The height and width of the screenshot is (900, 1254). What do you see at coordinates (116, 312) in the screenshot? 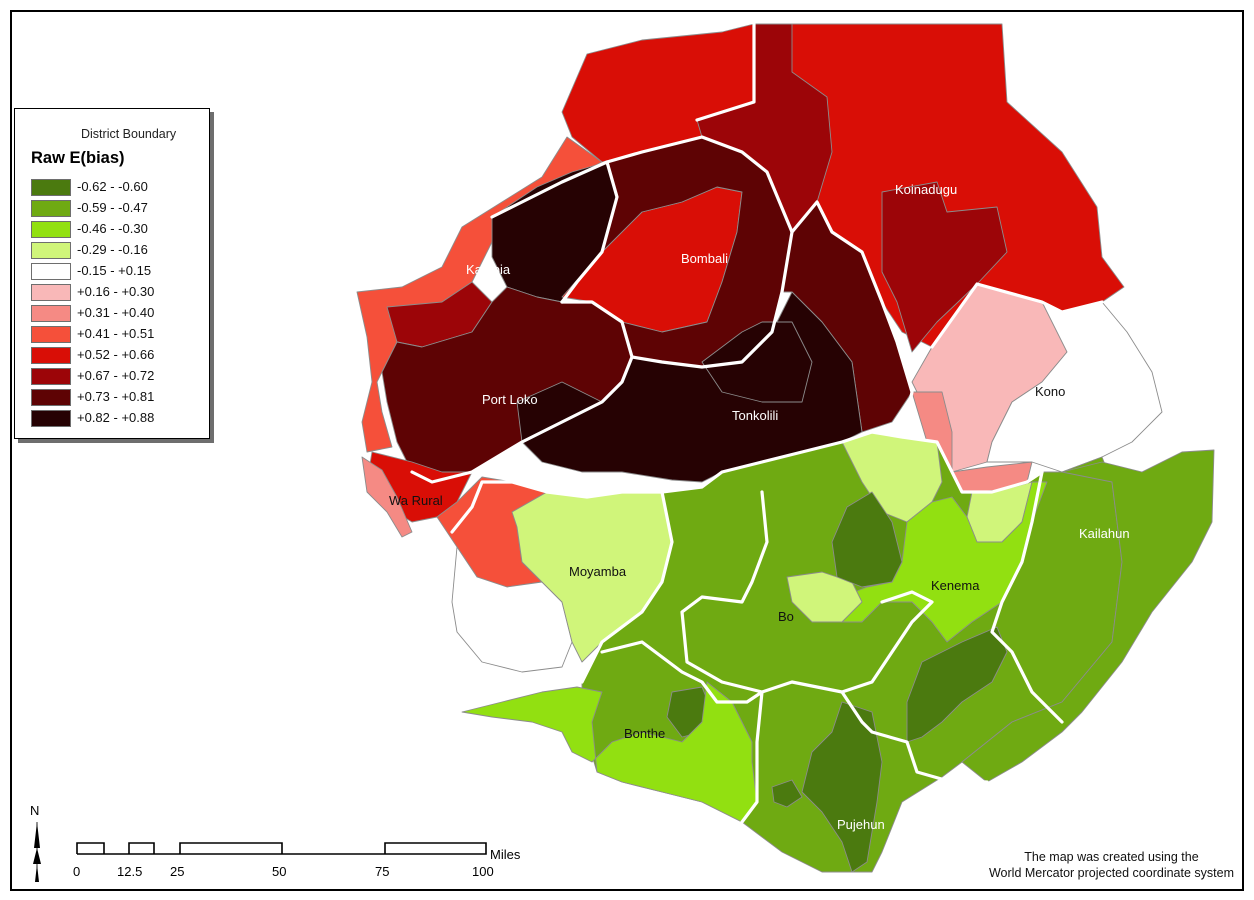
I see `legend-item-label: +0.31 - +0.40` at bounding box center [116, 312].